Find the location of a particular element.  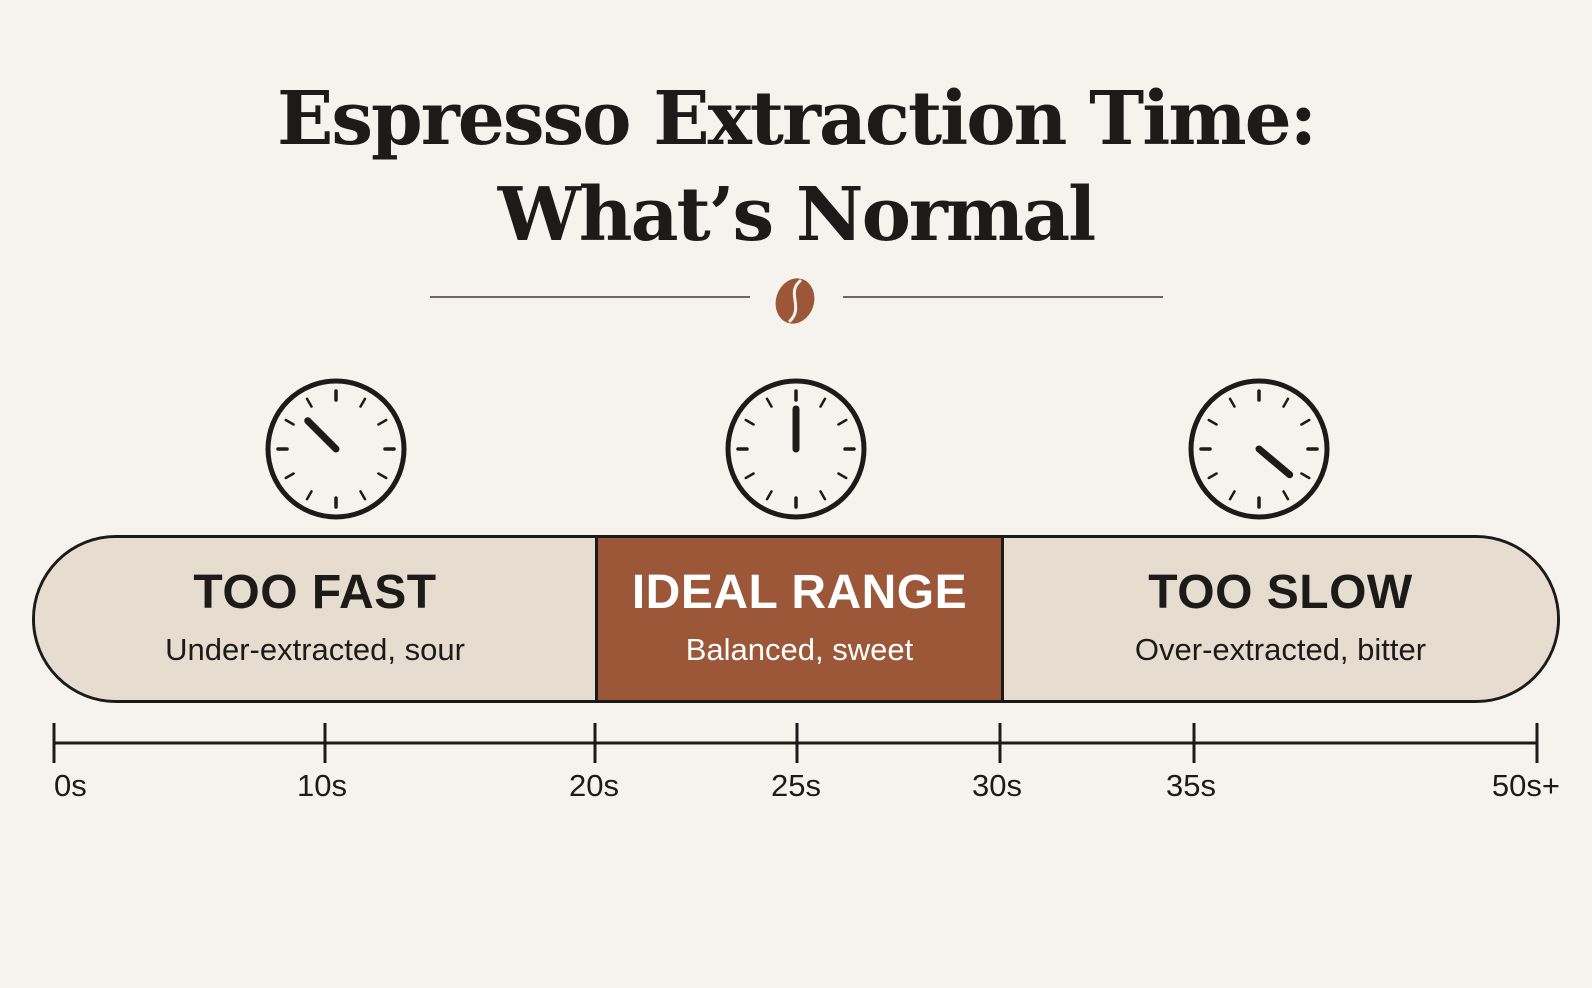

zone-too-slow: TOO SLOW Over-extracted, bitter is located at coordinates (1280, 619).